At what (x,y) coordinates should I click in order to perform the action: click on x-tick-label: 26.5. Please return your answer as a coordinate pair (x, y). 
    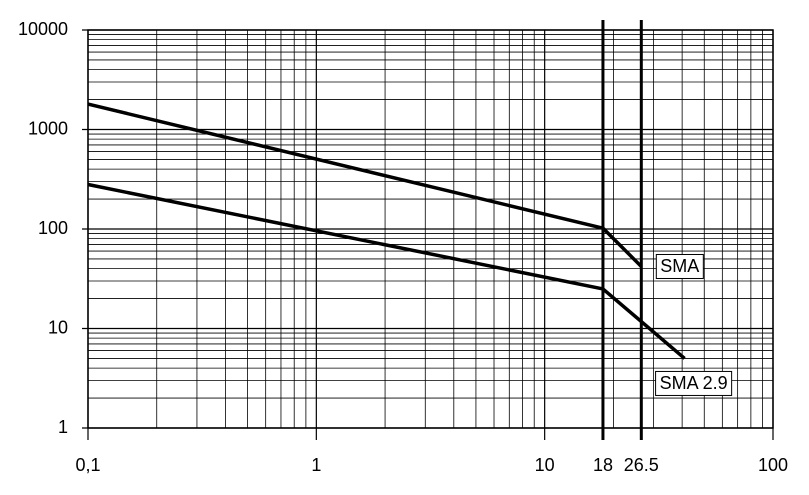
    Looking at the image, I should click on (641, 465).